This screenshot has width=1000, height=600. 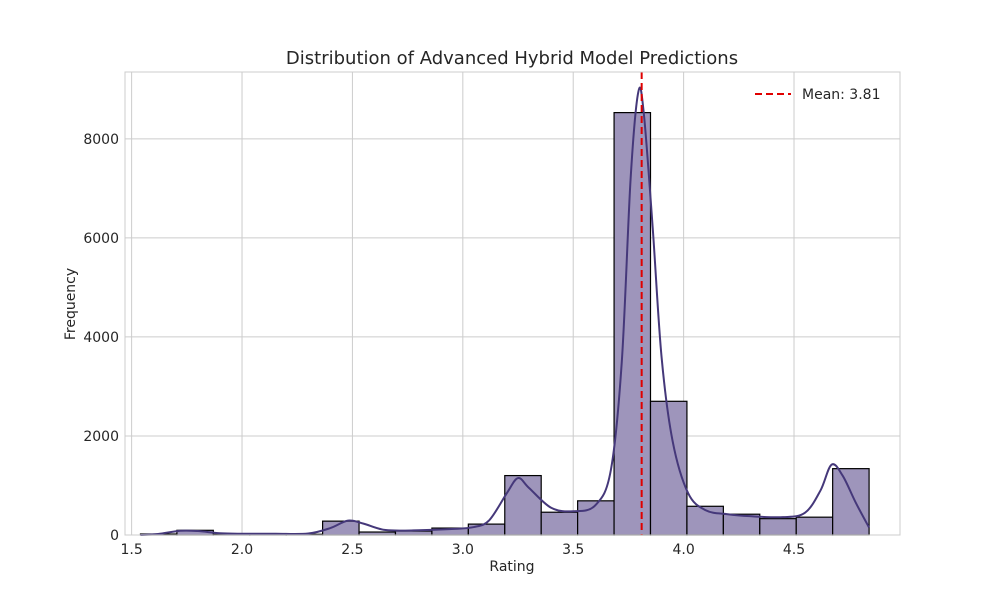 What do you see at coordinates (101, 140) in the screenshot?
I see `y-tick-label: 8000` at bounding box center [101, 140].